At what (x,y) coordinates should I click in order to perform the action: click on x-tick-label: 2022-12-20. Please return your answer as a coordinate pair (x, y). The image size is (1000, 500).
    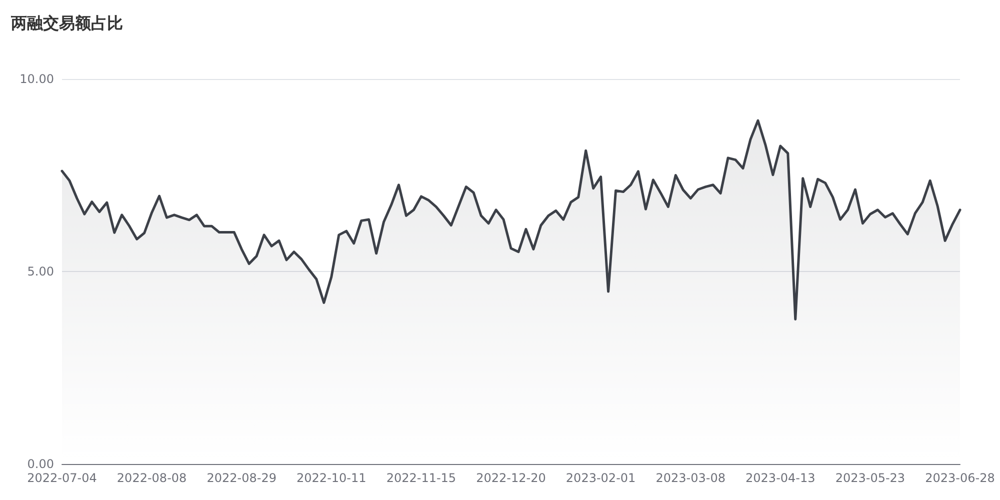
    Looking at the image, I should click on (511, 478).